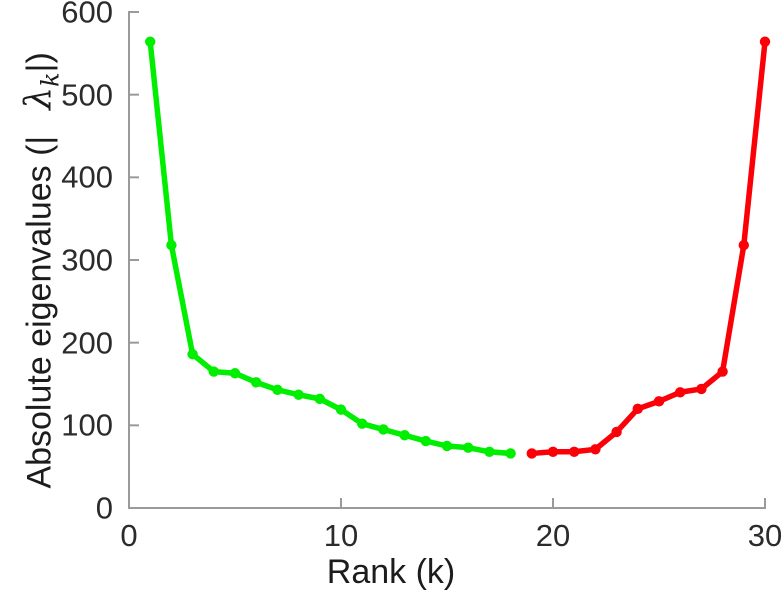  Describe the element at coordinates (134, 260) in the screenshot. I see `y-axis-ticks` at that location.